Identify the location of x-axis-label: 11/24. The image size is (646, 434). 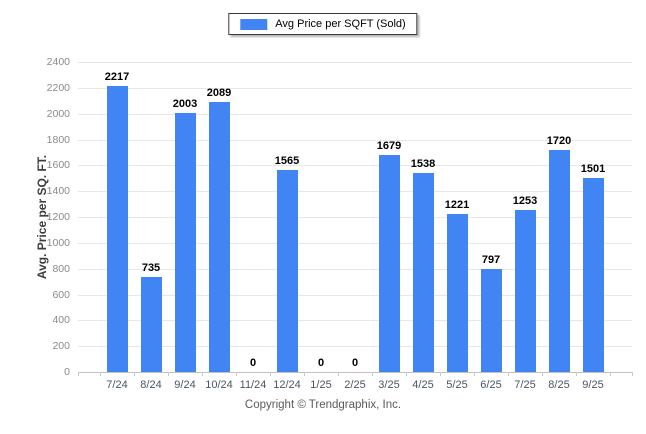
(253, 385).